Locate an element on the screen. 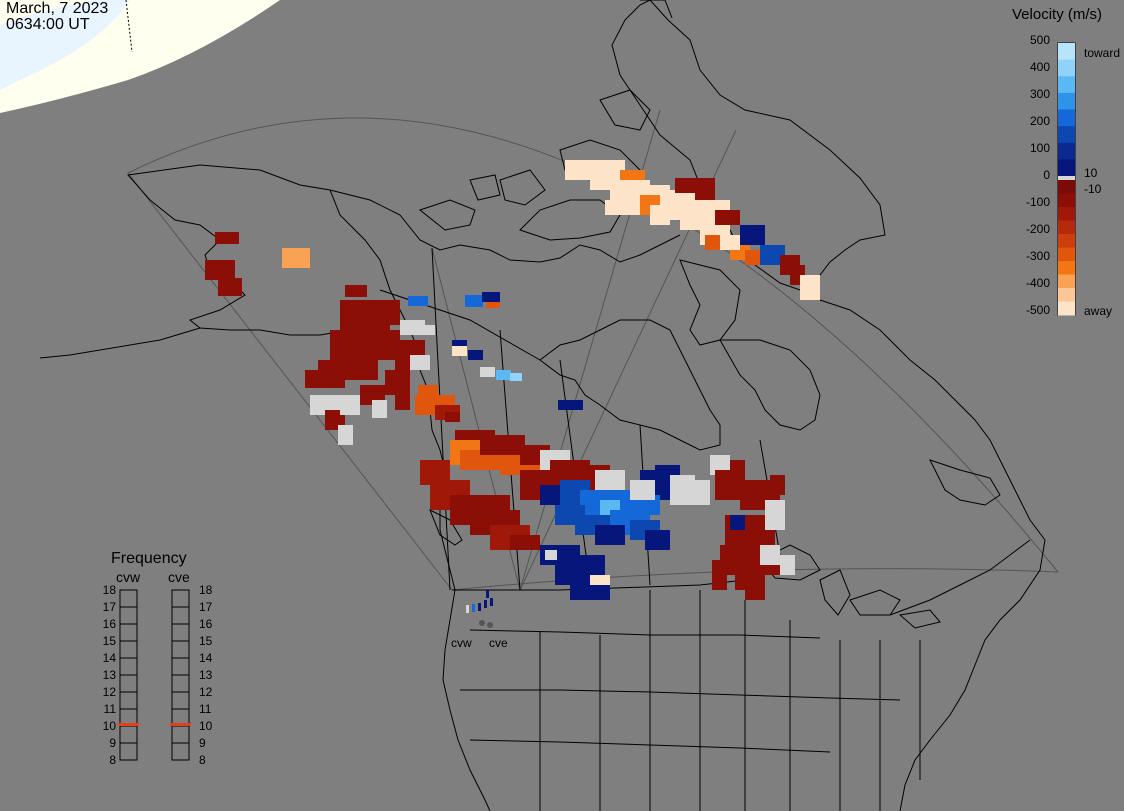  frequency-tick-left: 15 is located at coordinates (109, 641).